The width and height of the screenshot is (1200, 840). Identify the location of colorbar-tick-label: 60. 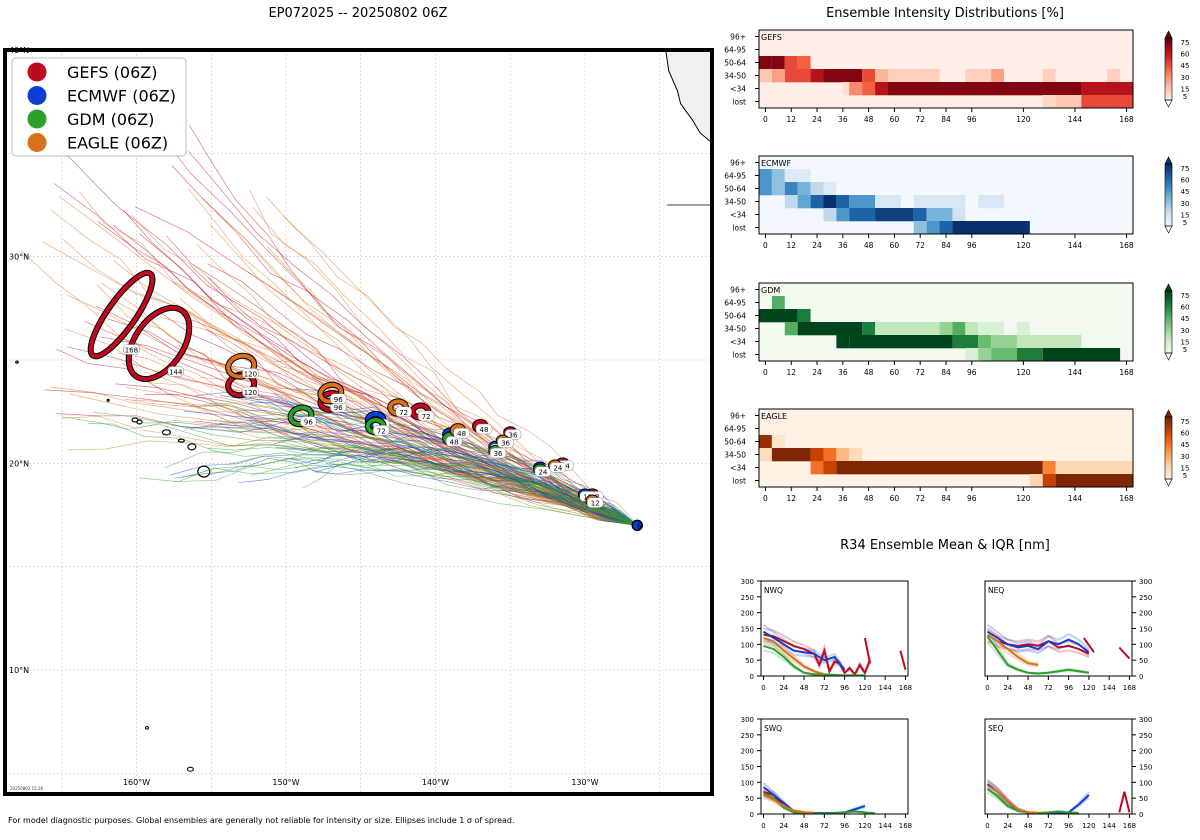
(1185, 308).